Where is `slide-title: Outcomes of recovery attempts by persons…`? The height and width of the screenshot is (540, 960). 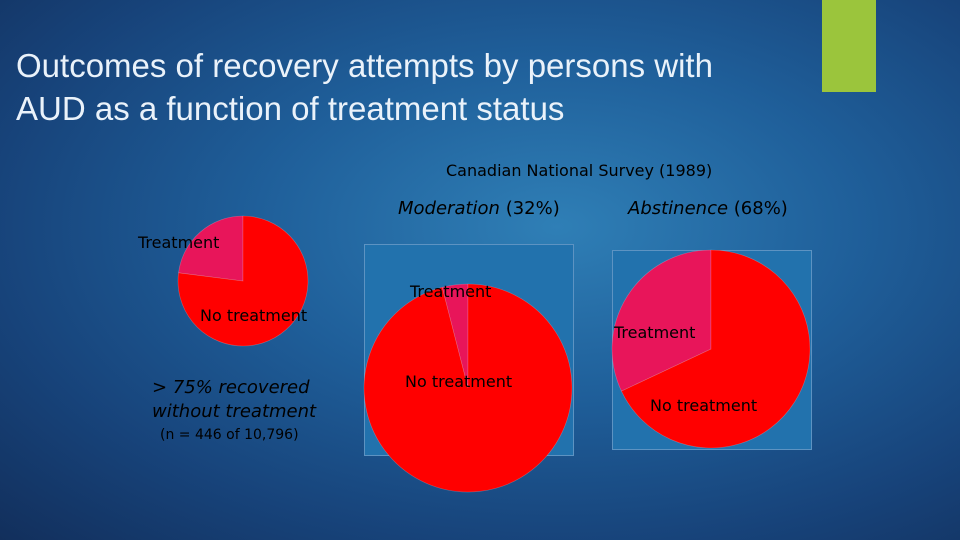 slide-title: Outcomes of recovery attempts by persons… is located at coordinates (416, 87).